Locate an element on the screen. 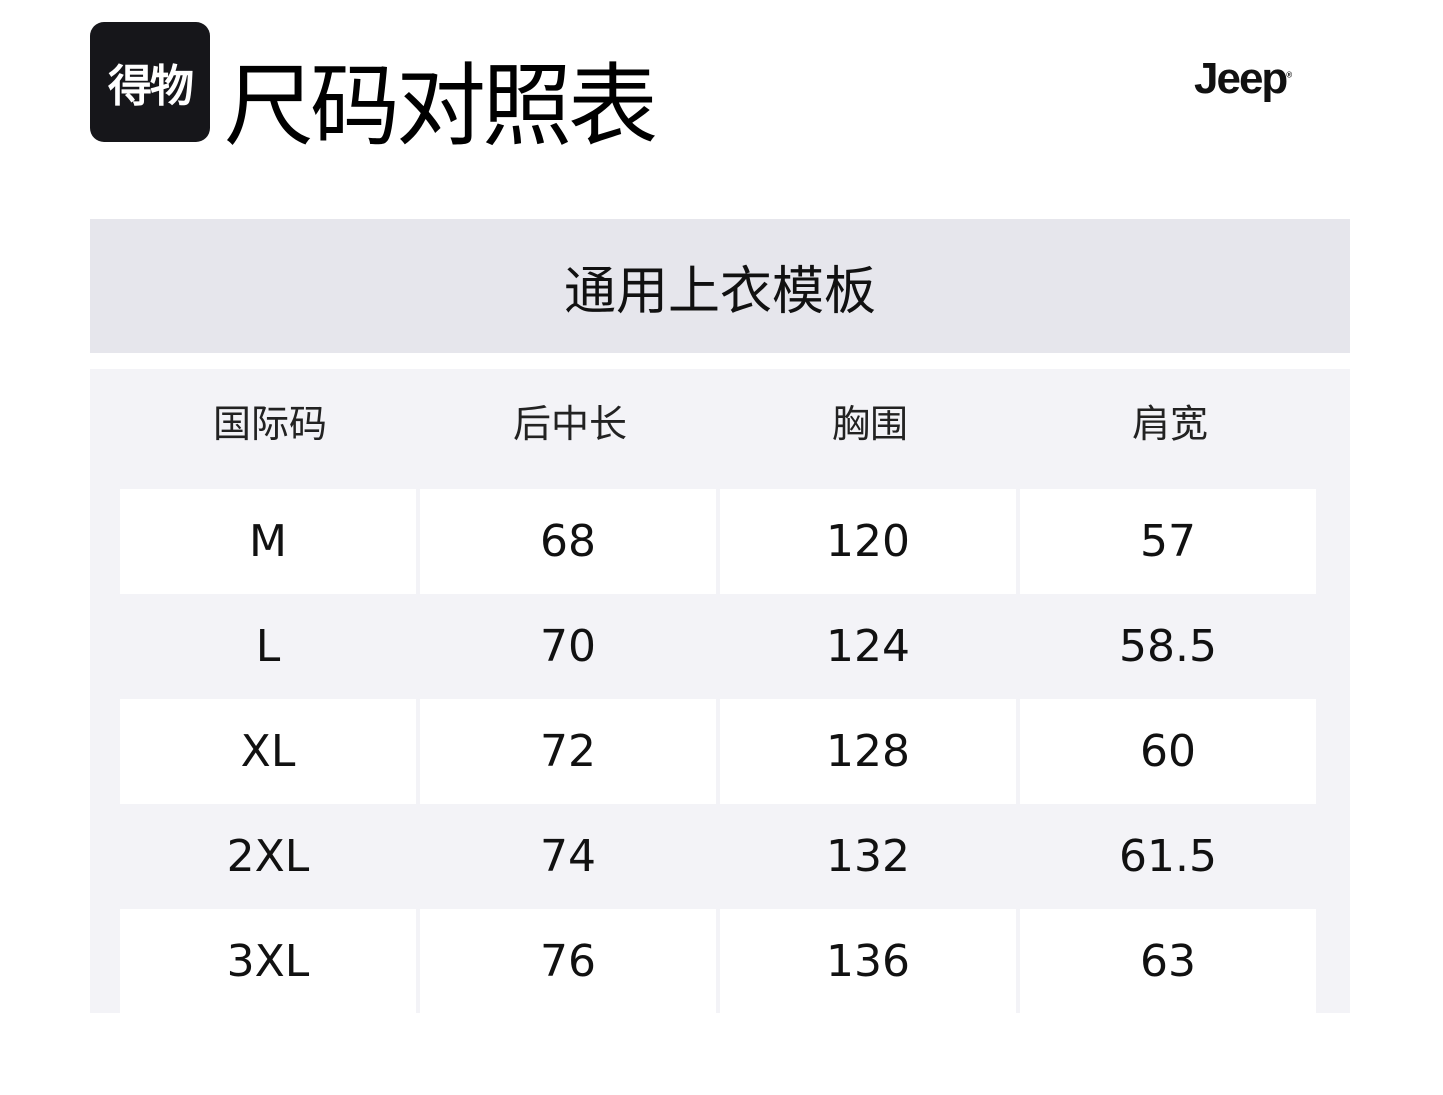 Image resolution: width=1443 pixels, height=1095 pixels. dewu-logo: 得物 is located at coordinates (150, 82).